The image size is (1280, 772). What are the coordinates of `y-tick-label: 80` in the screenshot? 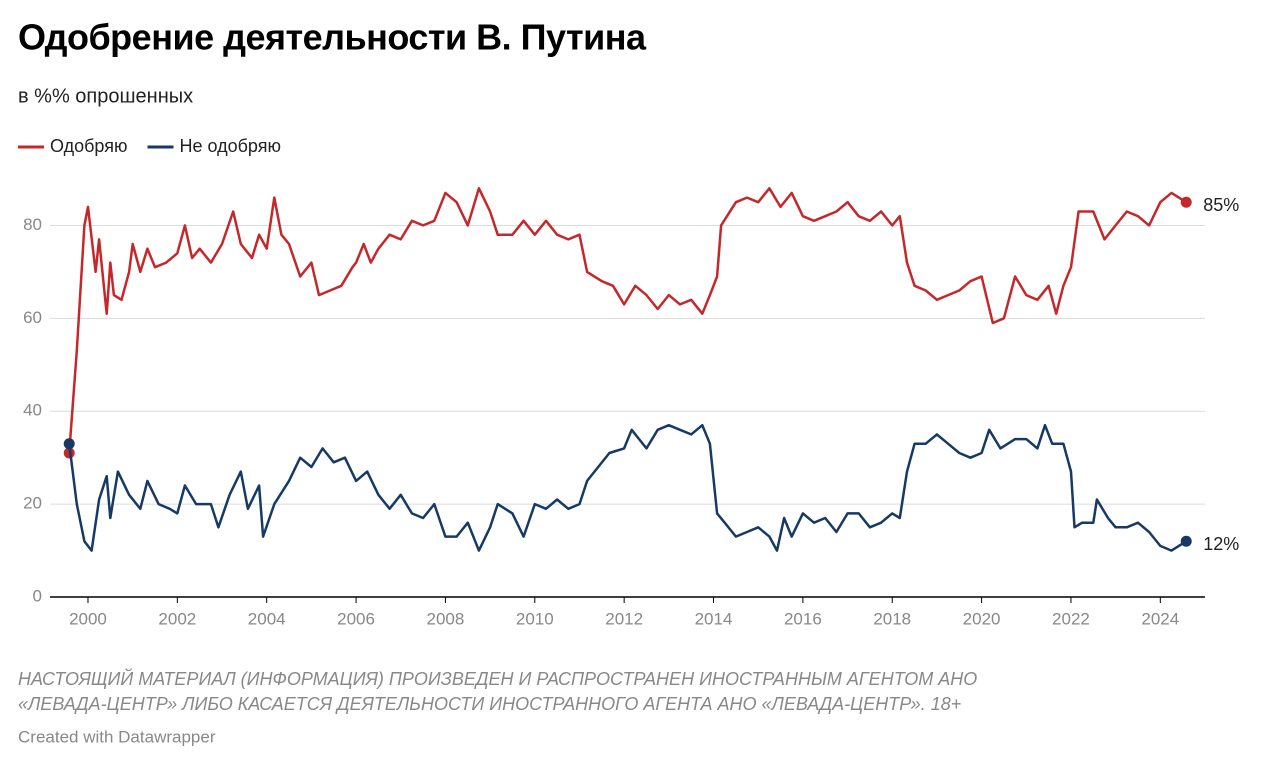 It's located at (32, 224).